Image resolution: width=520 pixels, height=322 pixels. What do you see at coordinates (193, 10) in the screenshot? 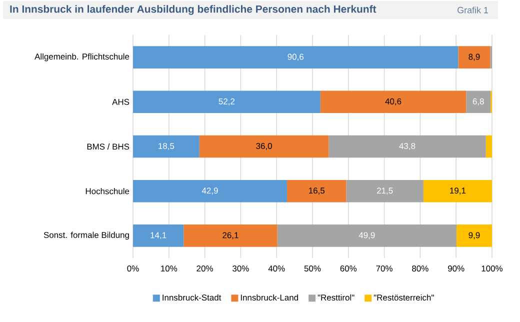
I see `chart-title: In Innsbruck in laufender Ausbildung befindliche Personen nach Herkunft` at bounding box center [193, 10].